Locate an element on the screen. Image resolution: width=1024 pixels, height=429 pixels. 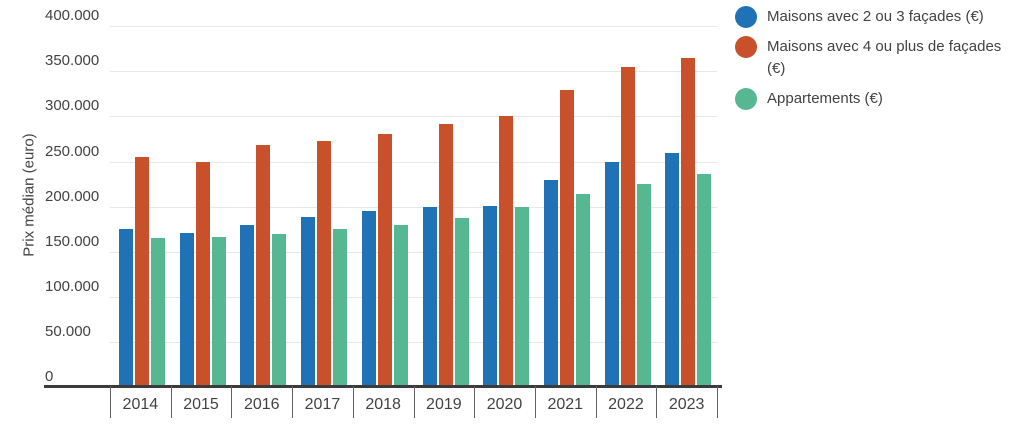
bar-appartements-2023 is located at coordinates (704, 280).